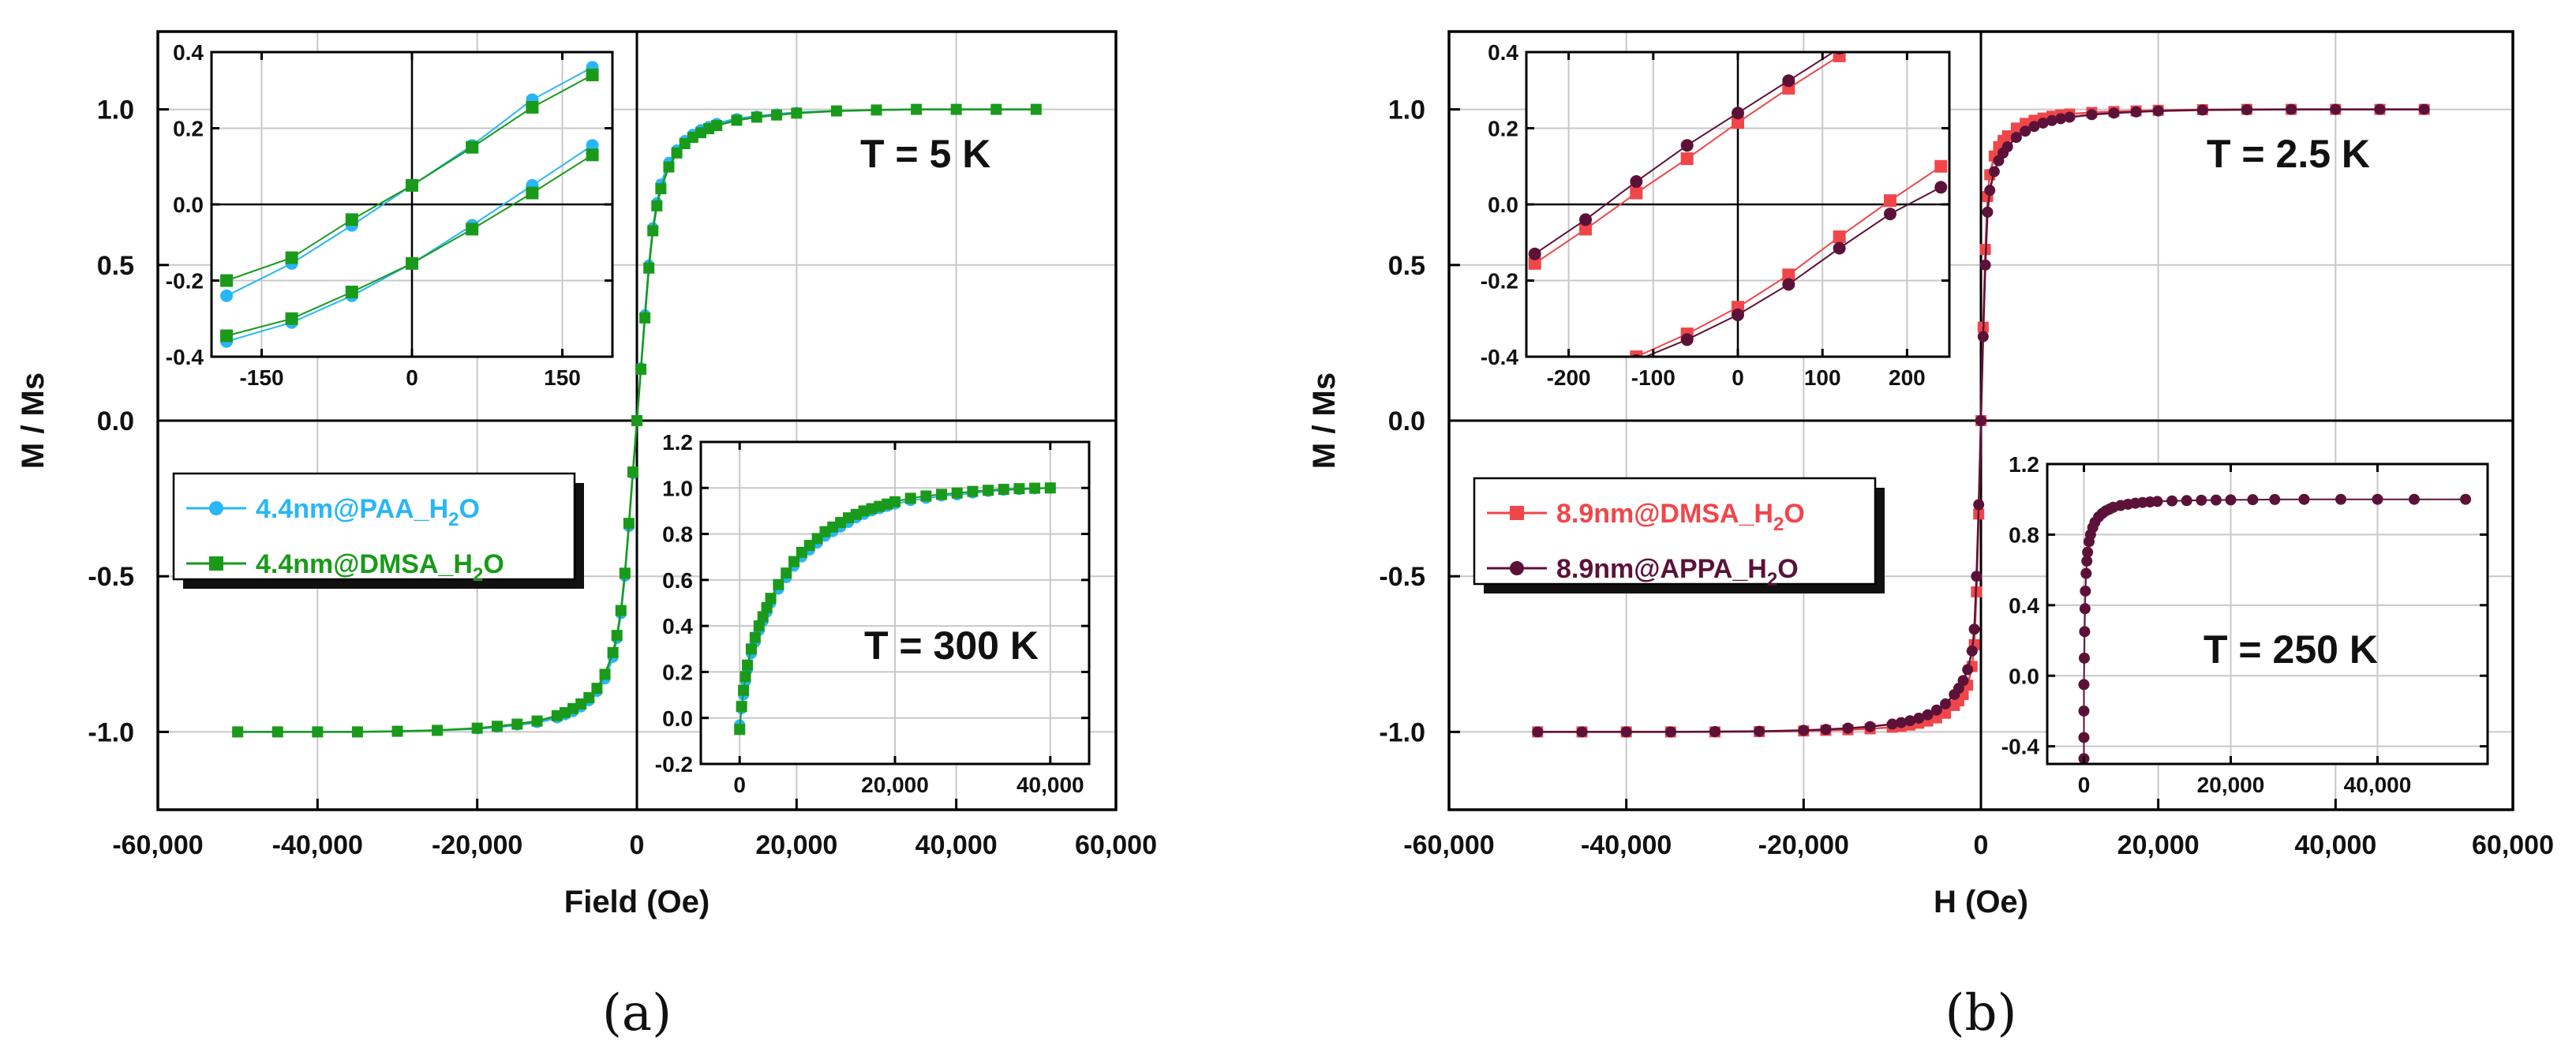  I want to click on panel-a-ytick-label: -0.5, so click(111, 577).